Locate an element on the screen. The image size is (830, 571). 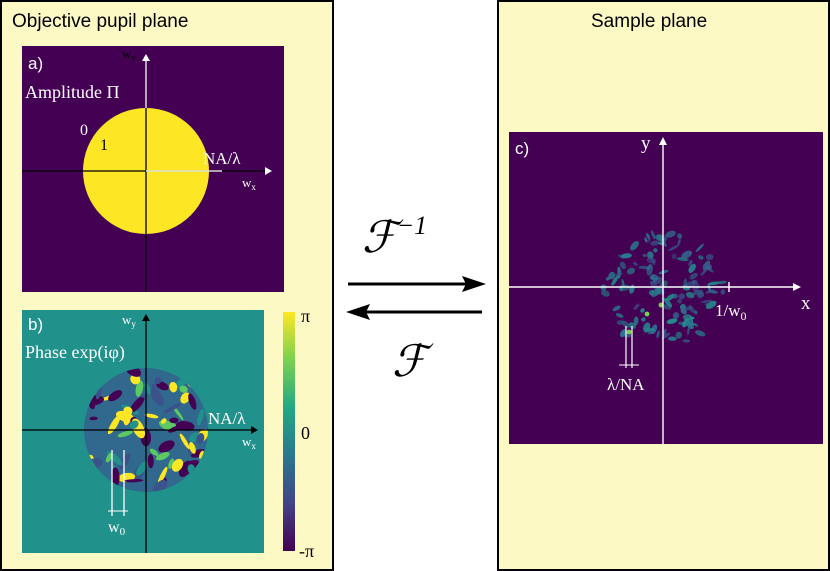
amplitude-plot: a) Amplitude Π 0 1 NA/λ wx wy is located at coordinates (153, 169).